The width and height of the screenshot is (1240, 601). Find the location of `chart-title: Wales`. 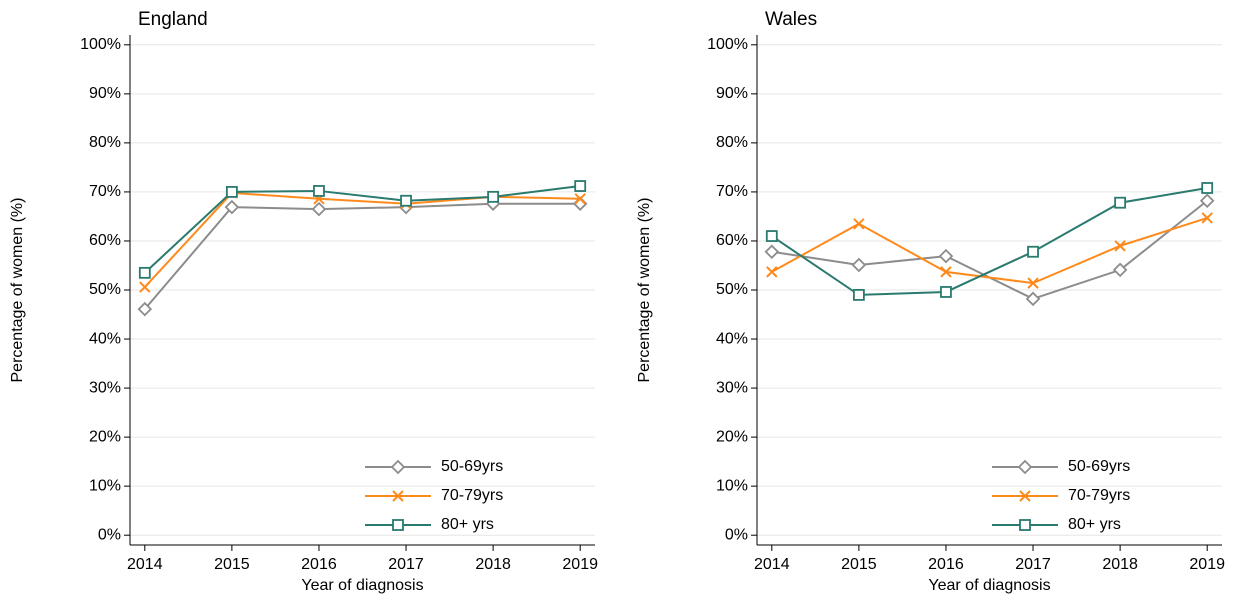

chart-title: Wales is located at coordinates (791, 19).